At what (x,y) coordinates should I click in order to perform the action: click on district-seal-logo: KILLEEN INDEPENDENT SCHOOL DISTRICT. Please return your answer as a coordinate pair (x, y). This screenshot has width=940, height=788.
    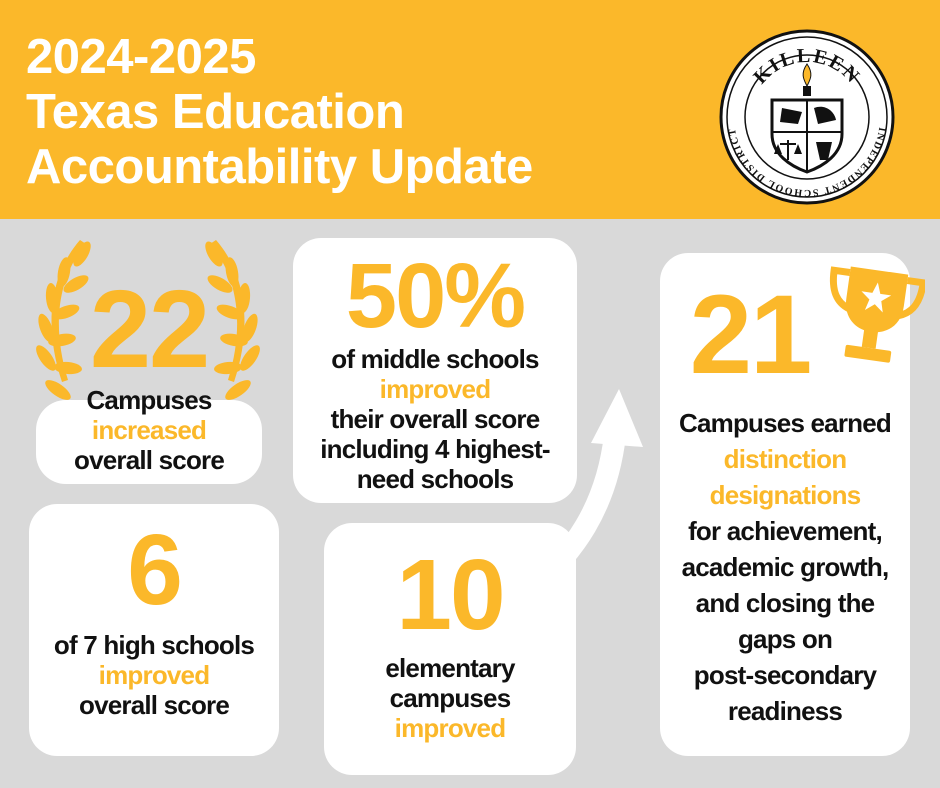
    Looking at the image, I should click on (807, 117).